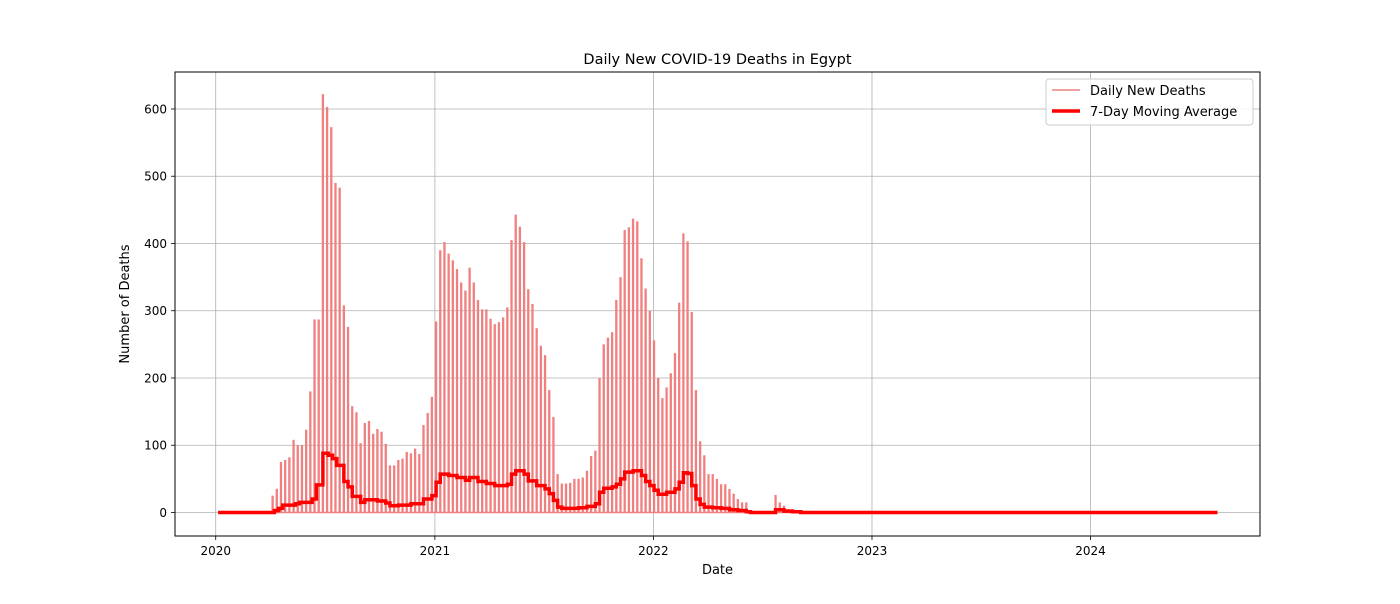  What do you see at coordinates (717, 60) in the screenshot?
I see `chart-title: Daily New COVID-19 Deaths in Egypt` at bounding box center [717, 60].